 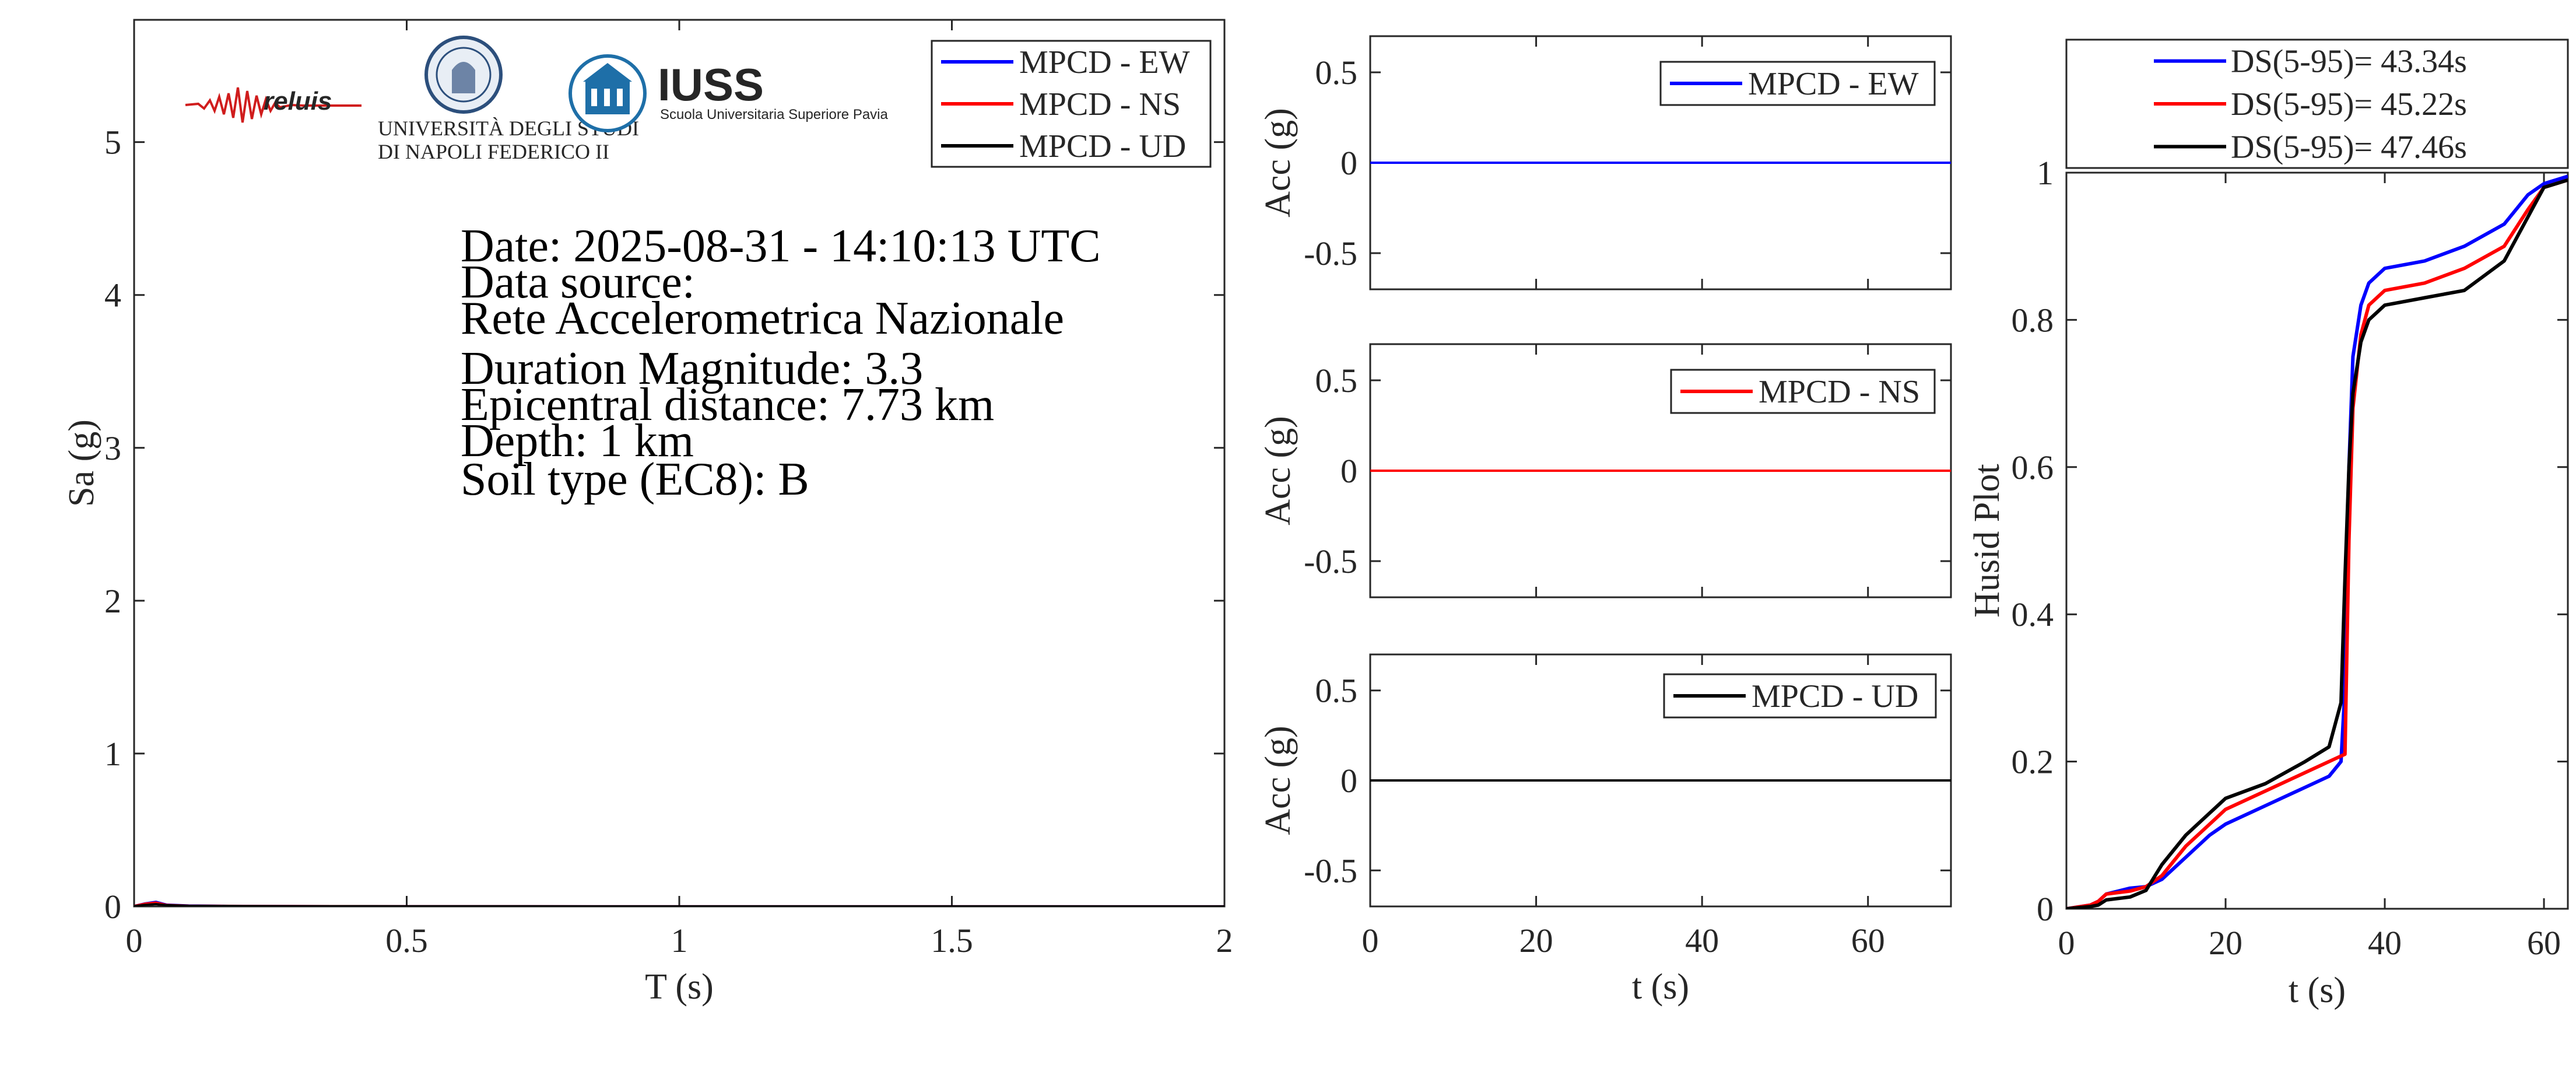 I want to click on acc-ns-chart: -0.5 0 0.5 Acc (g) MPCD - NS, so click(x=1605, y=470).